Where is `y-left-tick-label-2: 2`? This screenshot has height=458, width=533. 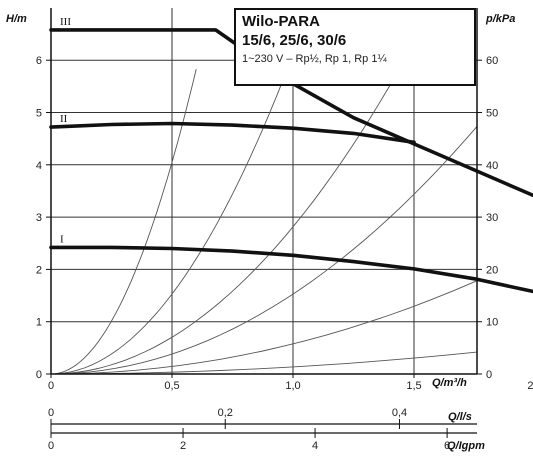 y-left-tick-label-2: 2 is located at coordinates (39, 270).